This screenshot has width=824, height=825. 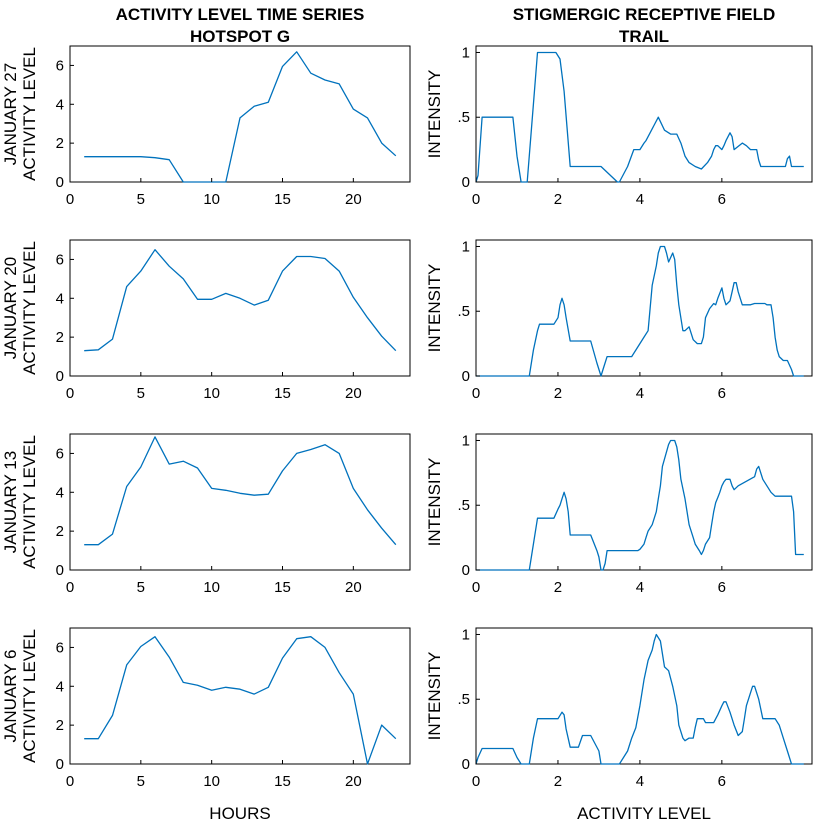 I want to click on chart-title: STIGMERGIC RECEPTIVE FIELD, so click(x=644, y=14).